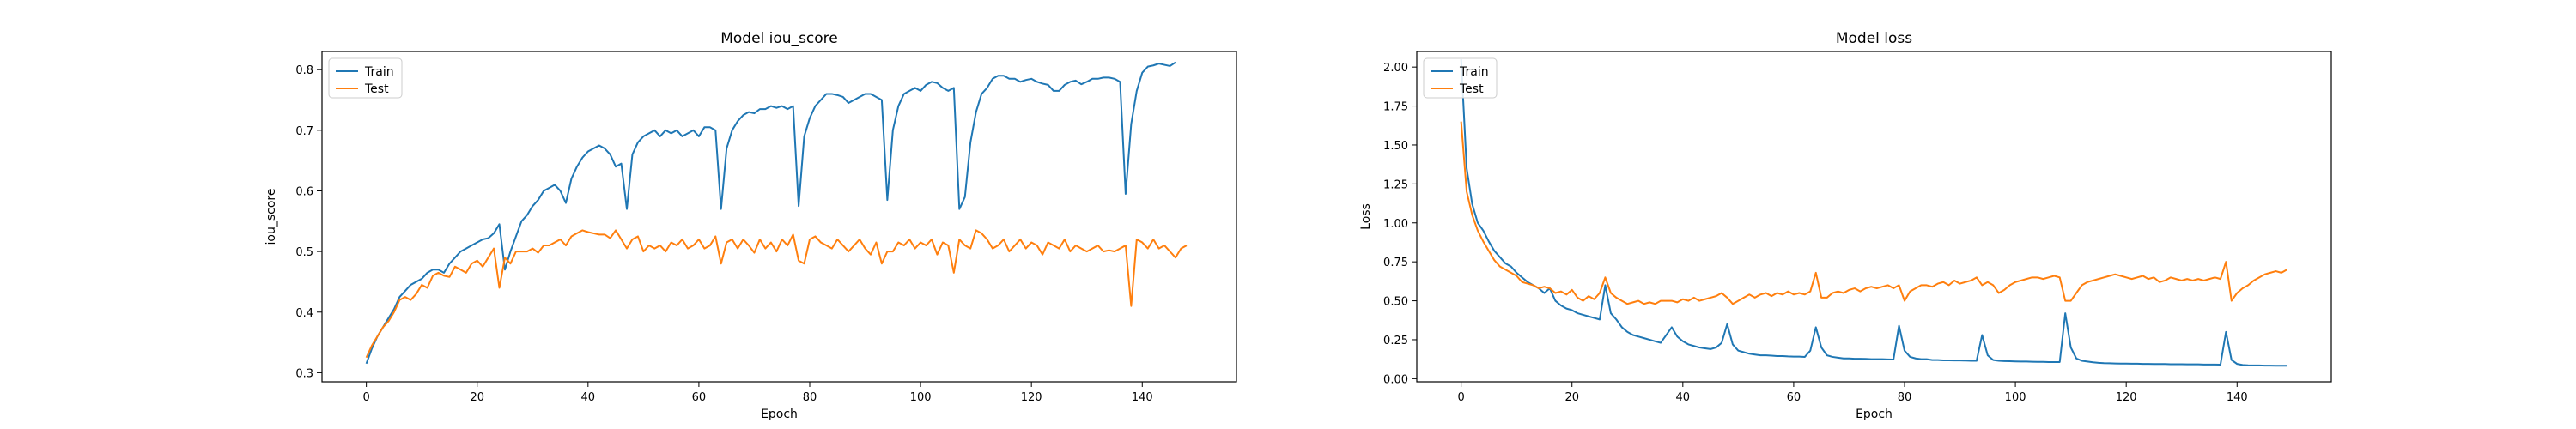  What do you see at coordinates (1396, 224) in the screenshot?
I see `y-tick-label: 1.00` at bounding box center [1396, 224].